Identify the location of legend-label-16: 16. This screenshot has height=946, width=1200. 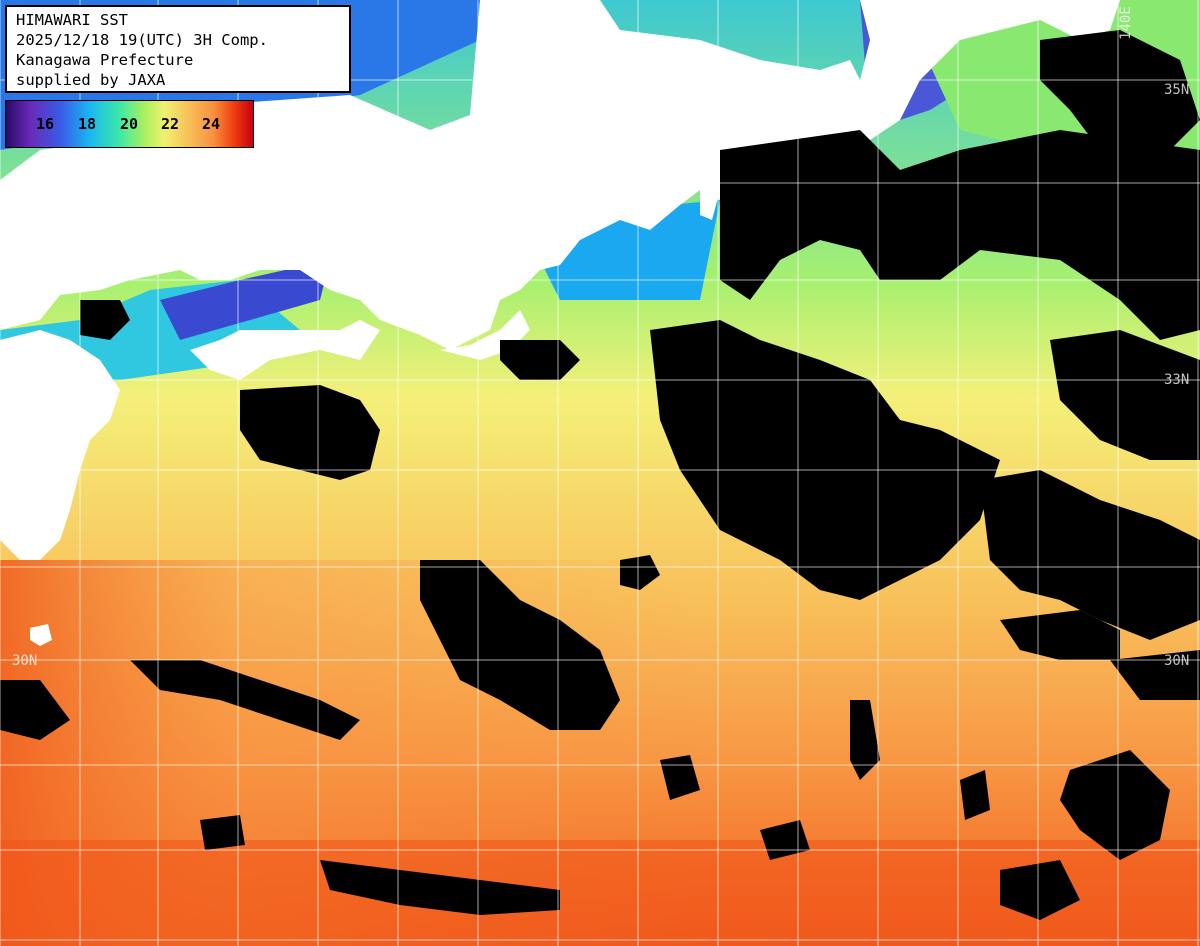
(45, 124).